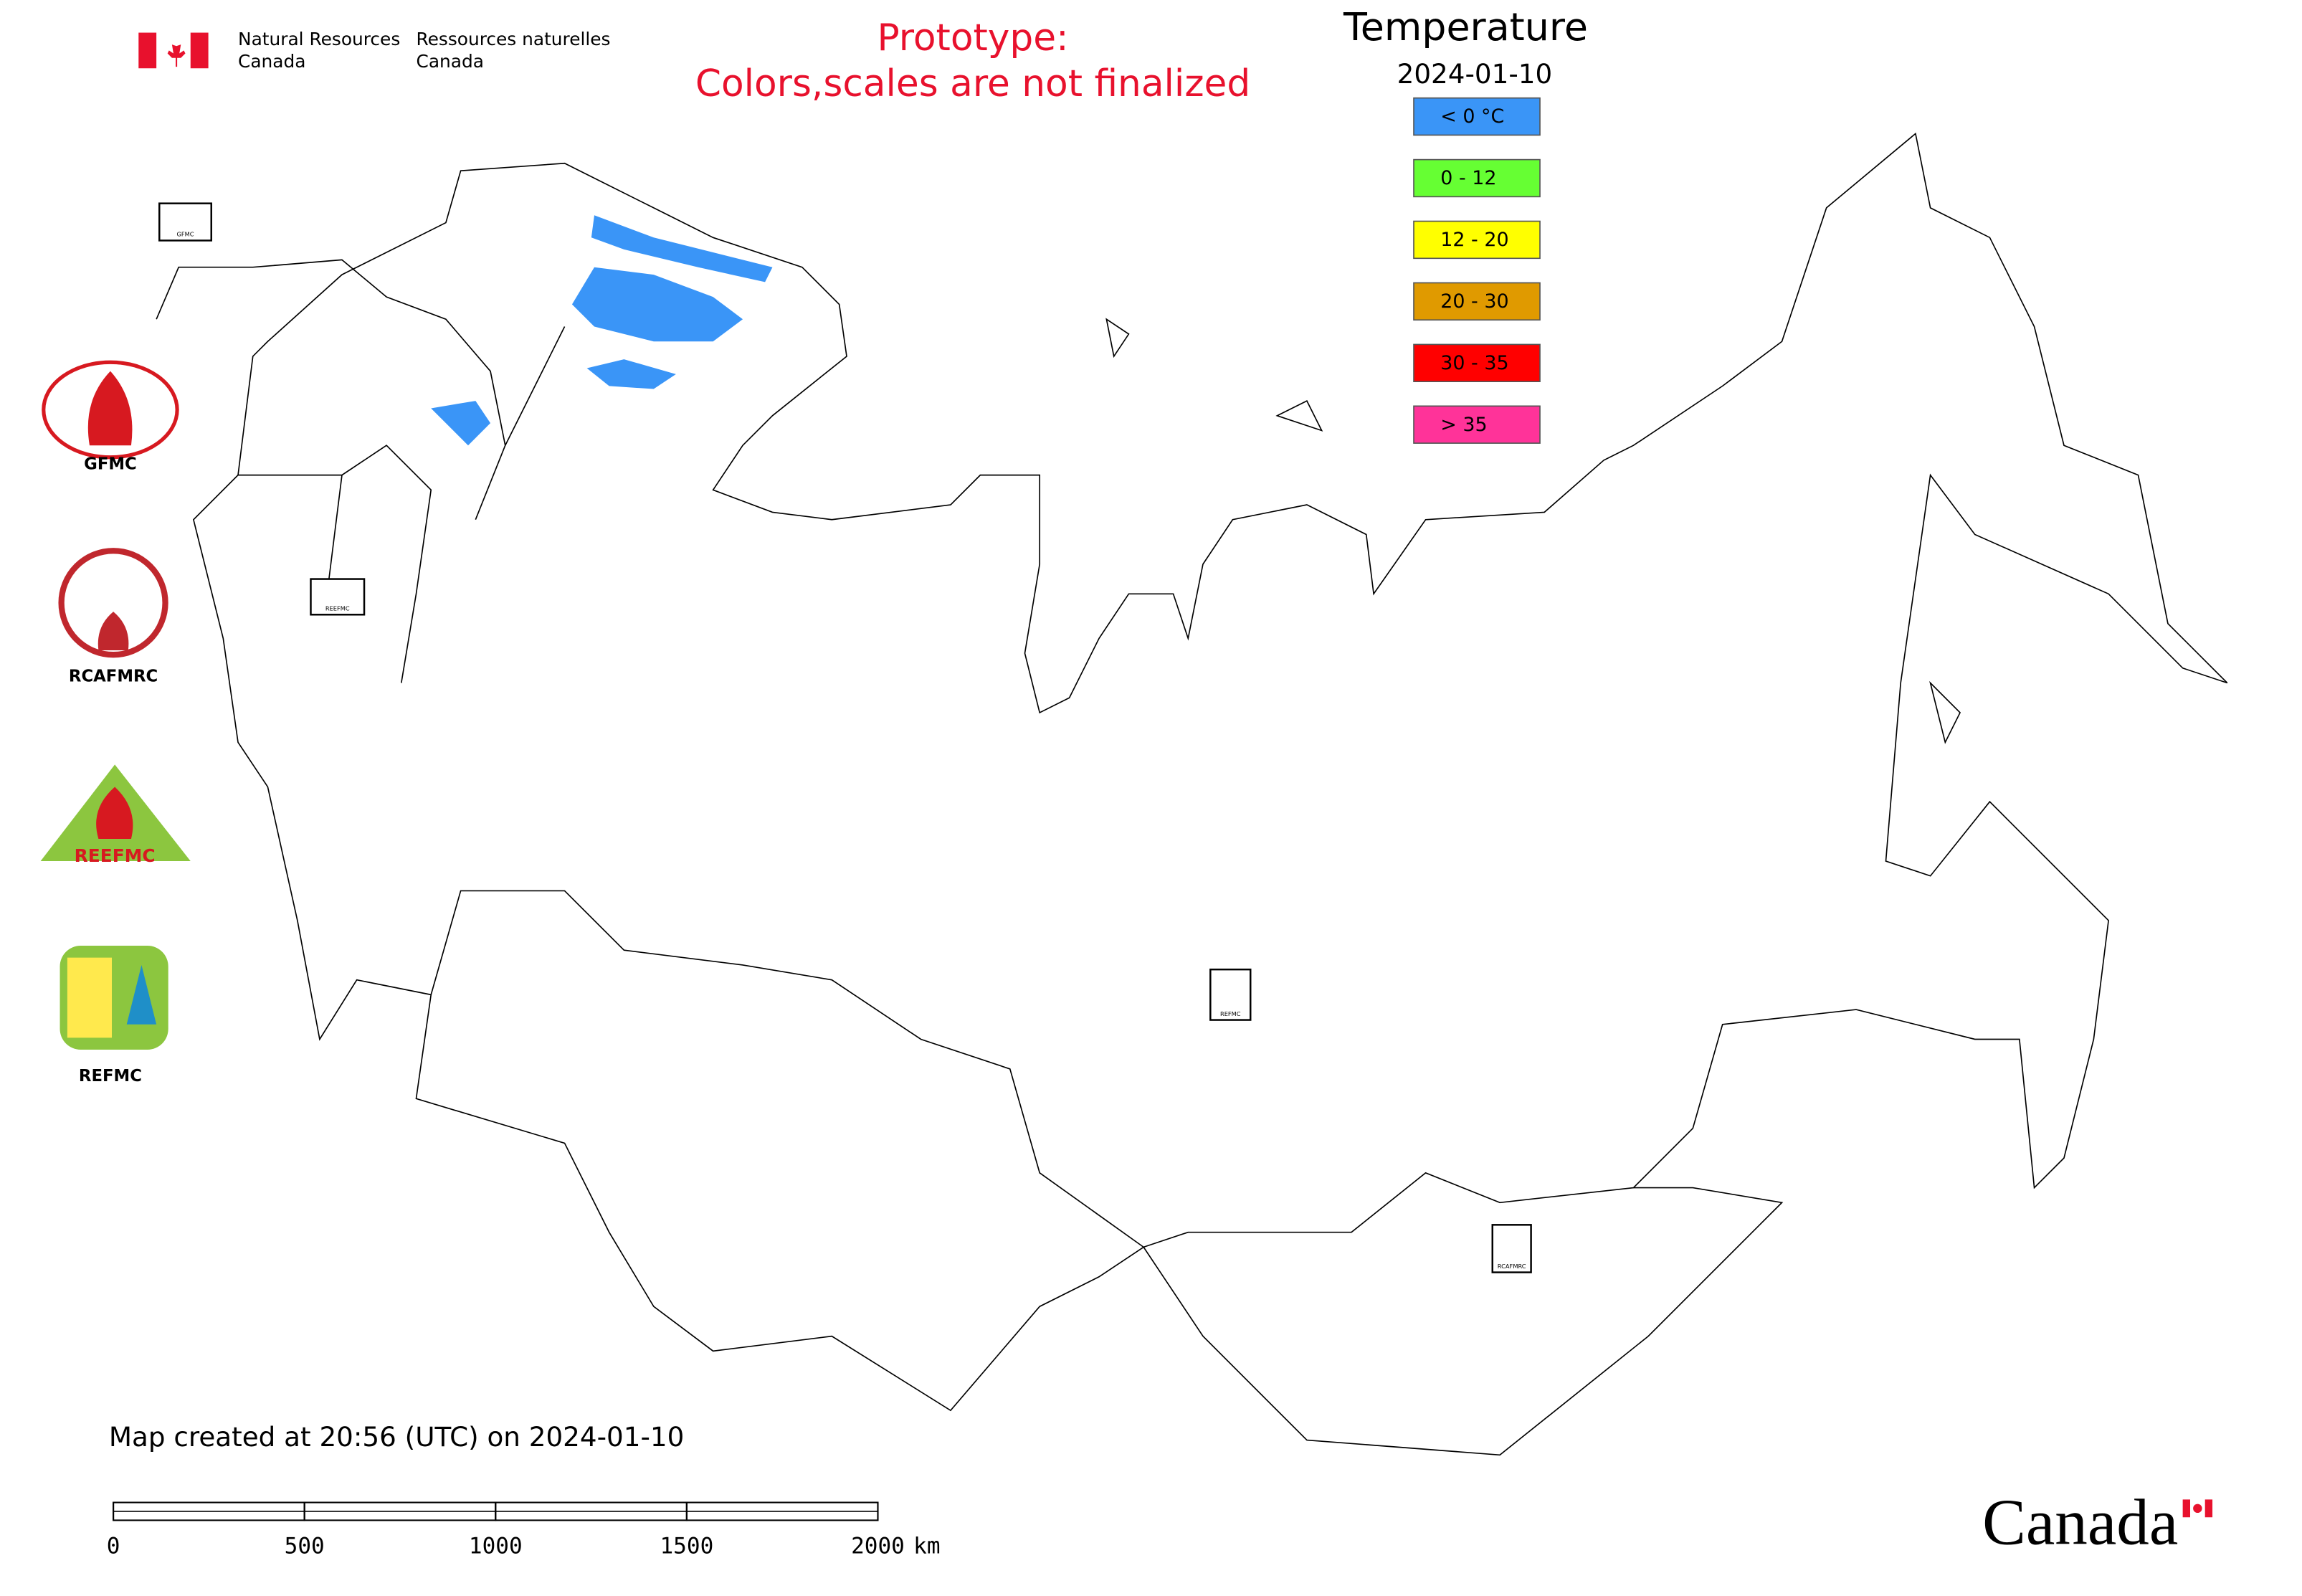 This screenshot has height=1596, width=2302. What do you see at coordinates (397, 1437) in the screenshot?
I see `created-note: Map created at 20:56 (UTC) on 2024-01-10` at bounding box center [397, 1437].